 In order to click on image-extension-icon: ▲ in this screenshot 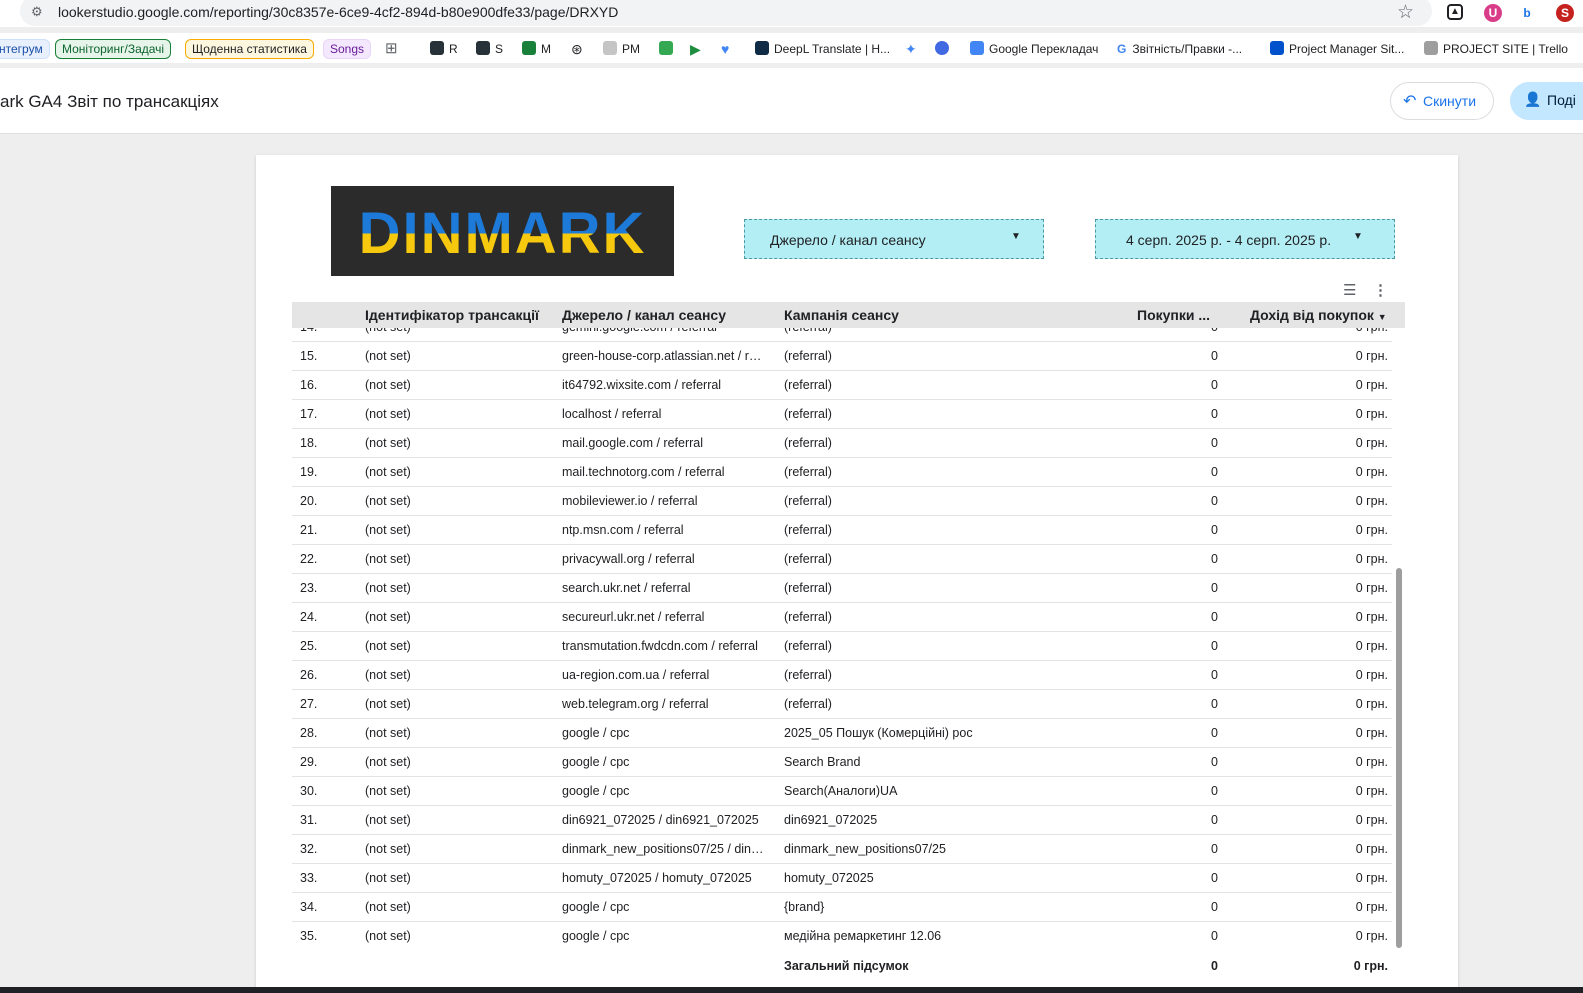, I will do `click(1455, 12)`.